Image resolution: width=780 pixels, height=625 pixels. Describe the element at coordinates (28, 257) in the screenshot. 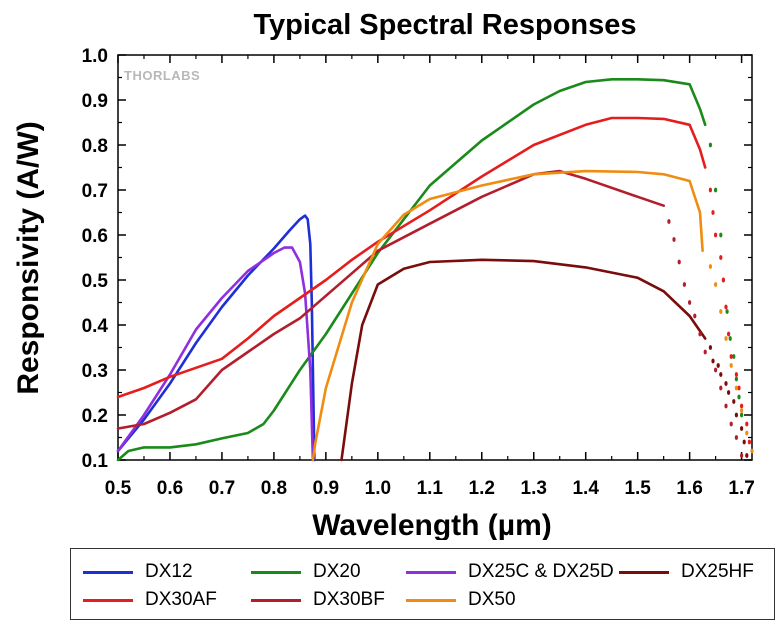

I see `y-axis-label: Responsivity (A/W)` at that location.